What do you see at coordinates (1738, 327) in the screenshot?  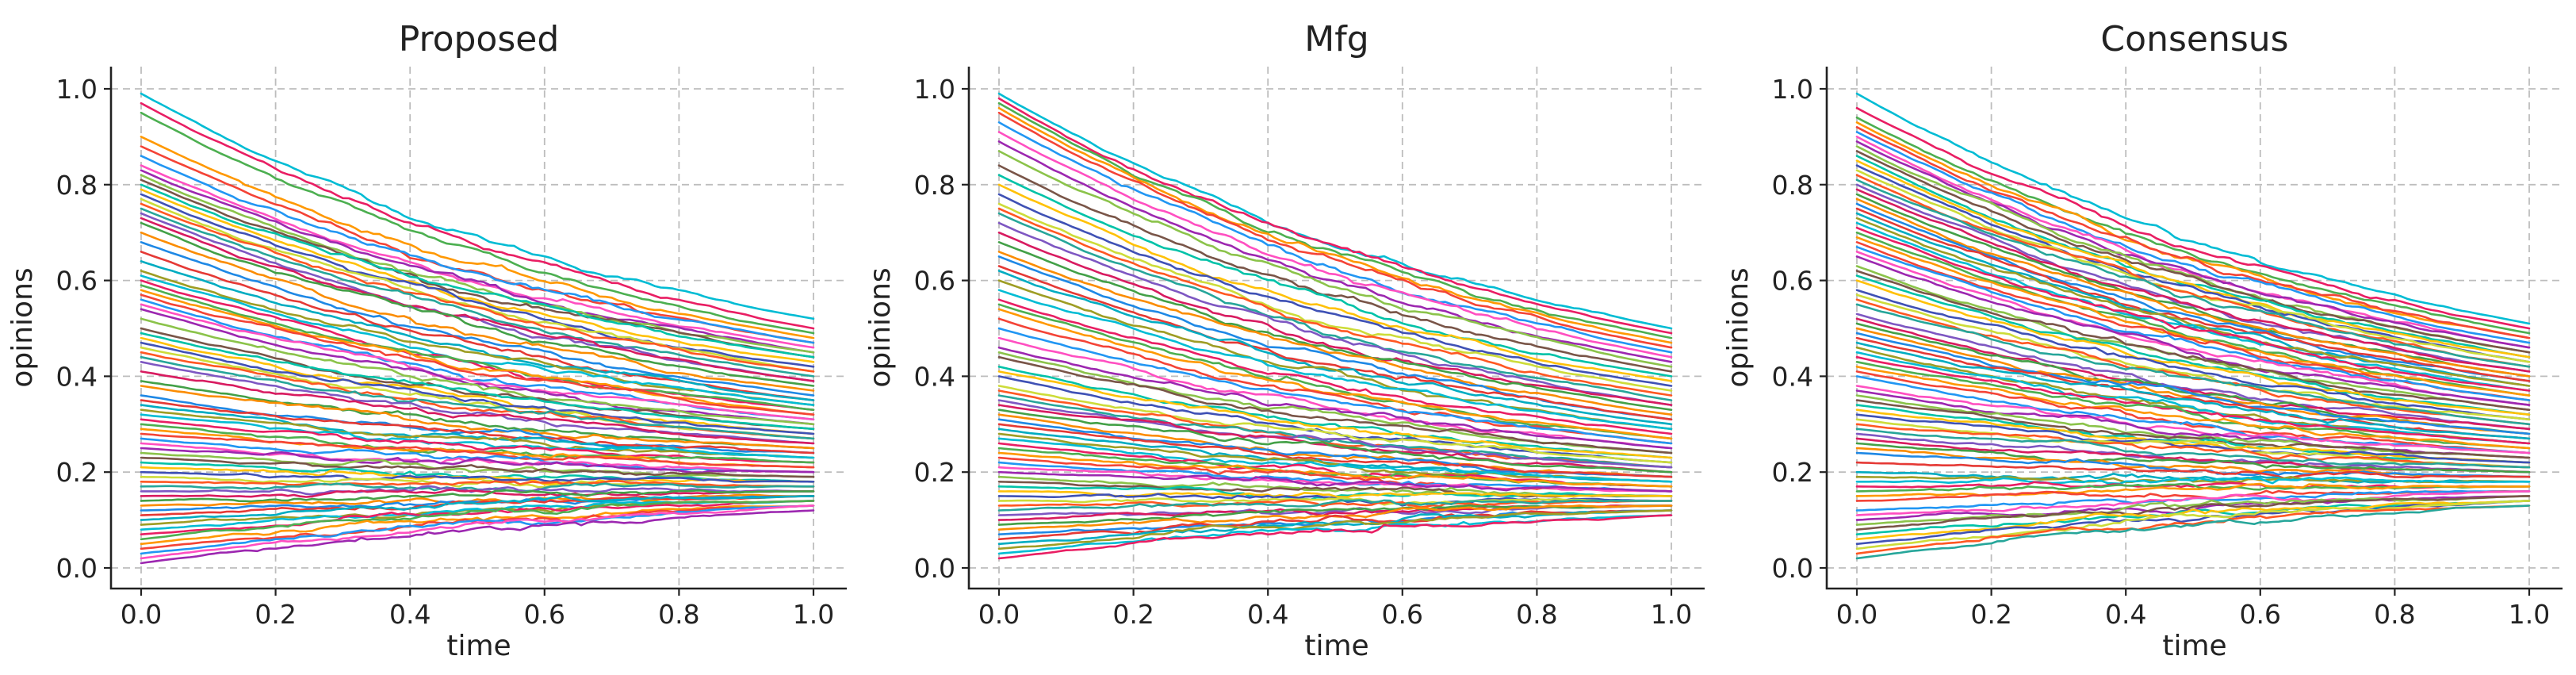 I see `y-axis-label: opinions` at bounding box center [1738, 327].